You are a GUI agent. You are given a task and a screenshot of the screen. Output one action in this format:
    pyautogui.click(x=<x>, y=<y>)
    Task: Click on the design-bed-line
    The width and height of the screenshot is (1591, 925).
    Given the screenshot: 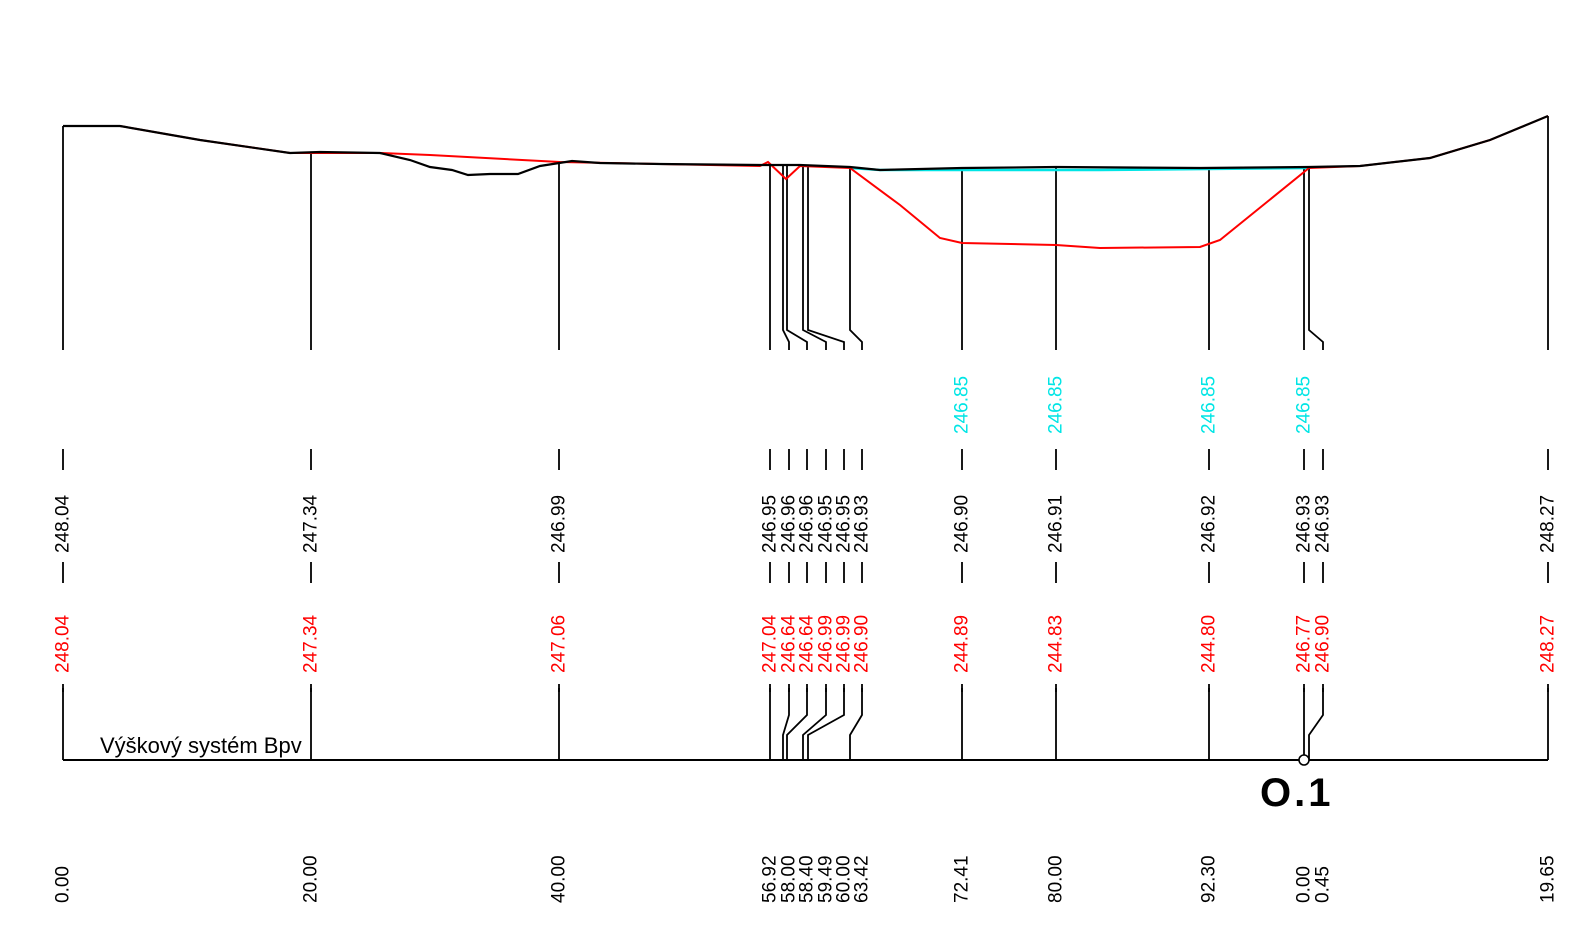 What is the action you would take?
    pyautogui.click(x=806, y=182)
    